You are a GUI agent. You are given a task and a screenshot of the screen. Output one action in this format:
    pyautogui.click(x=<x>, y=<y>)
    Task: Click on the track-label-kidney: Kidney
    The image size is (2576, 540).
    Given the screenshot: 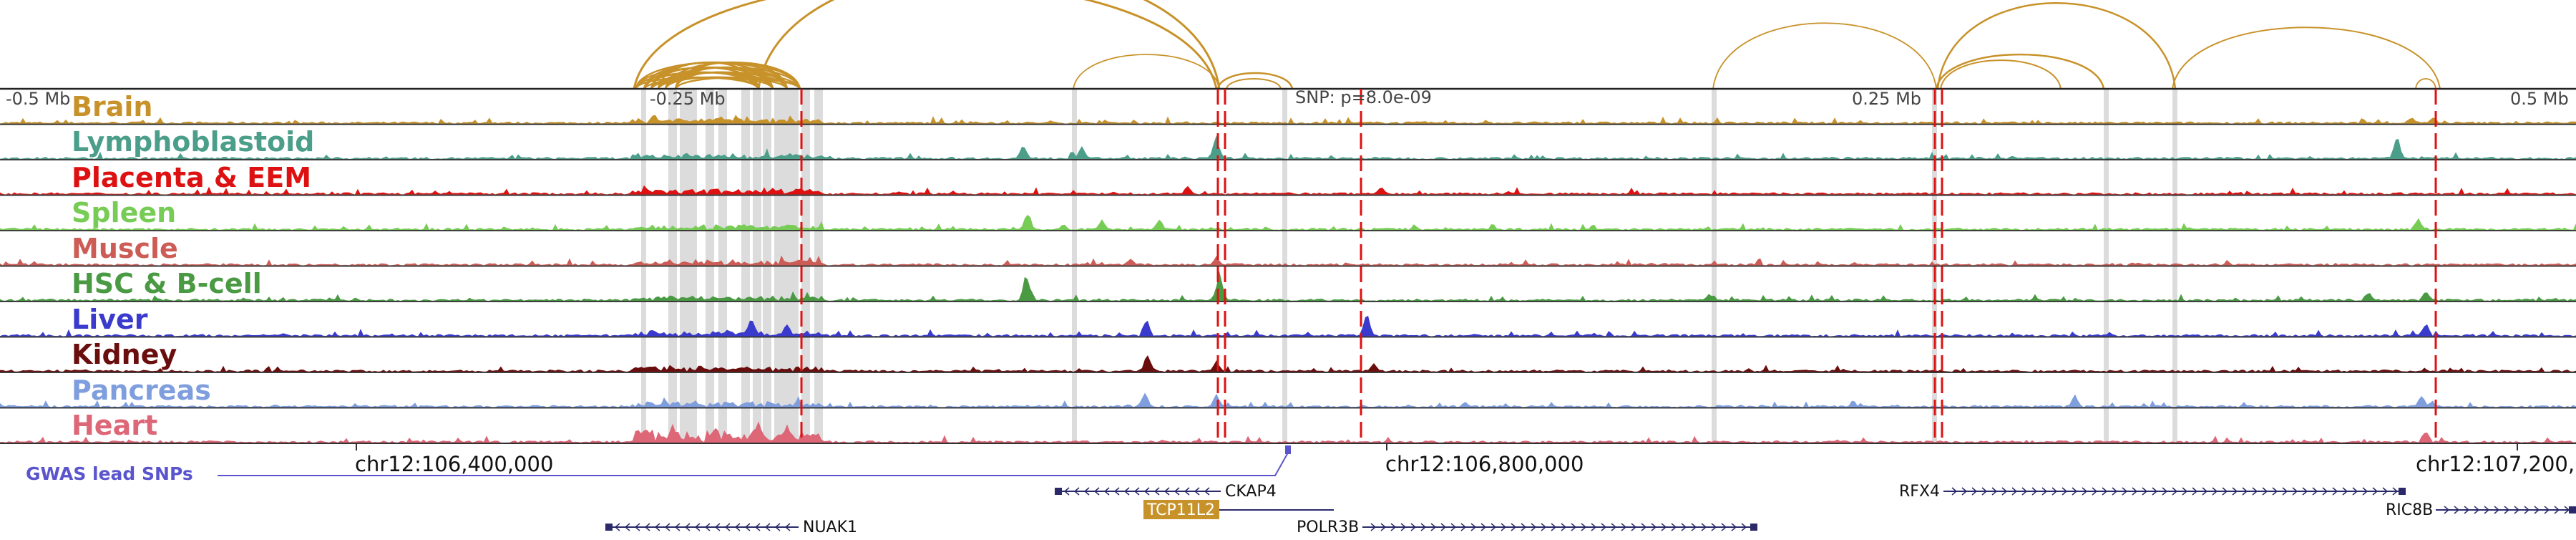 What is the action you would take?
    pyautogui.click(x=124, y=354)
    